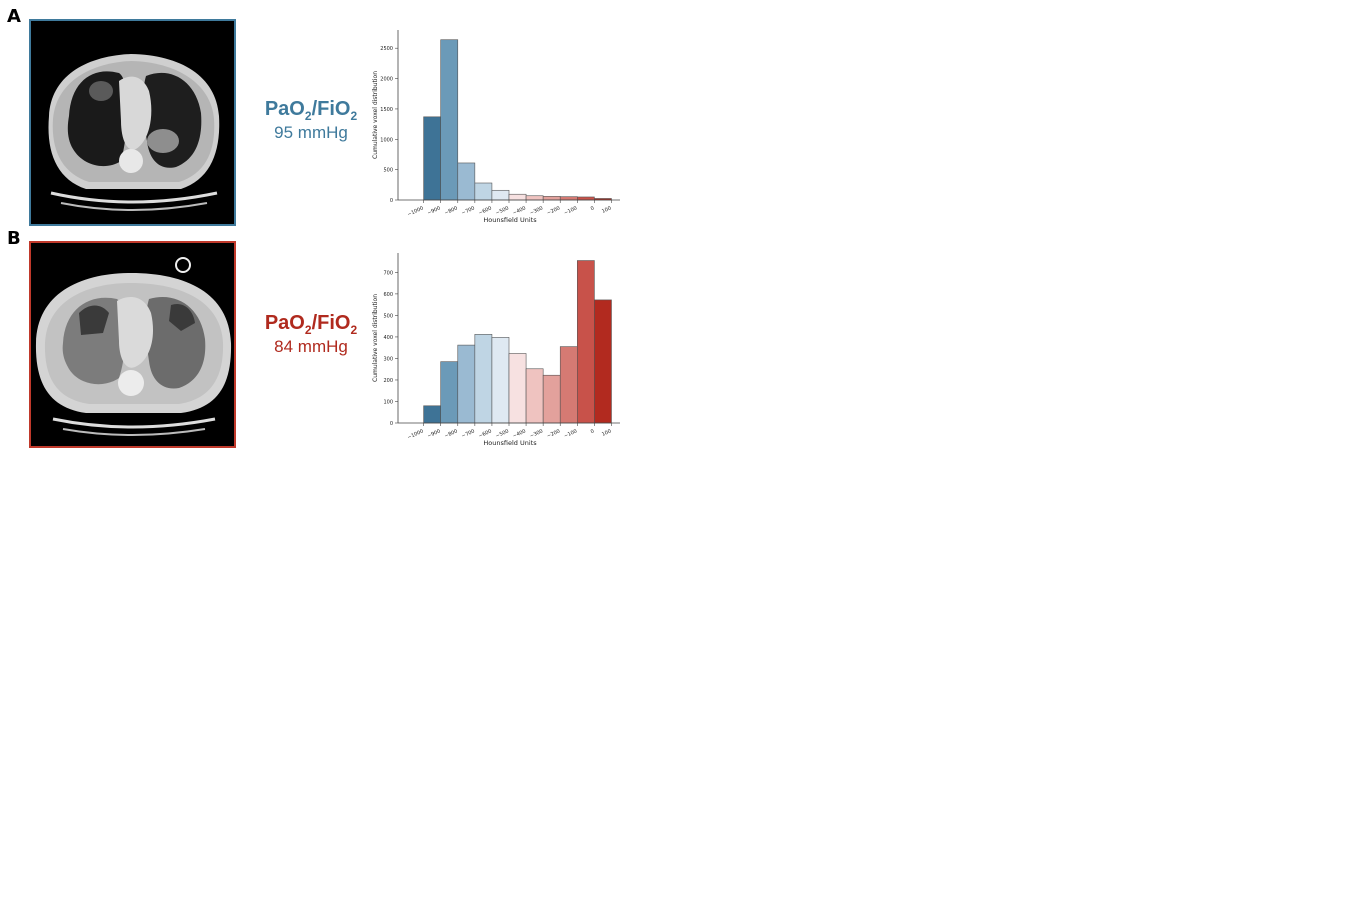 The image size is (1366, 912). I want to click on y-tick-label: 600, so click(388, 295).